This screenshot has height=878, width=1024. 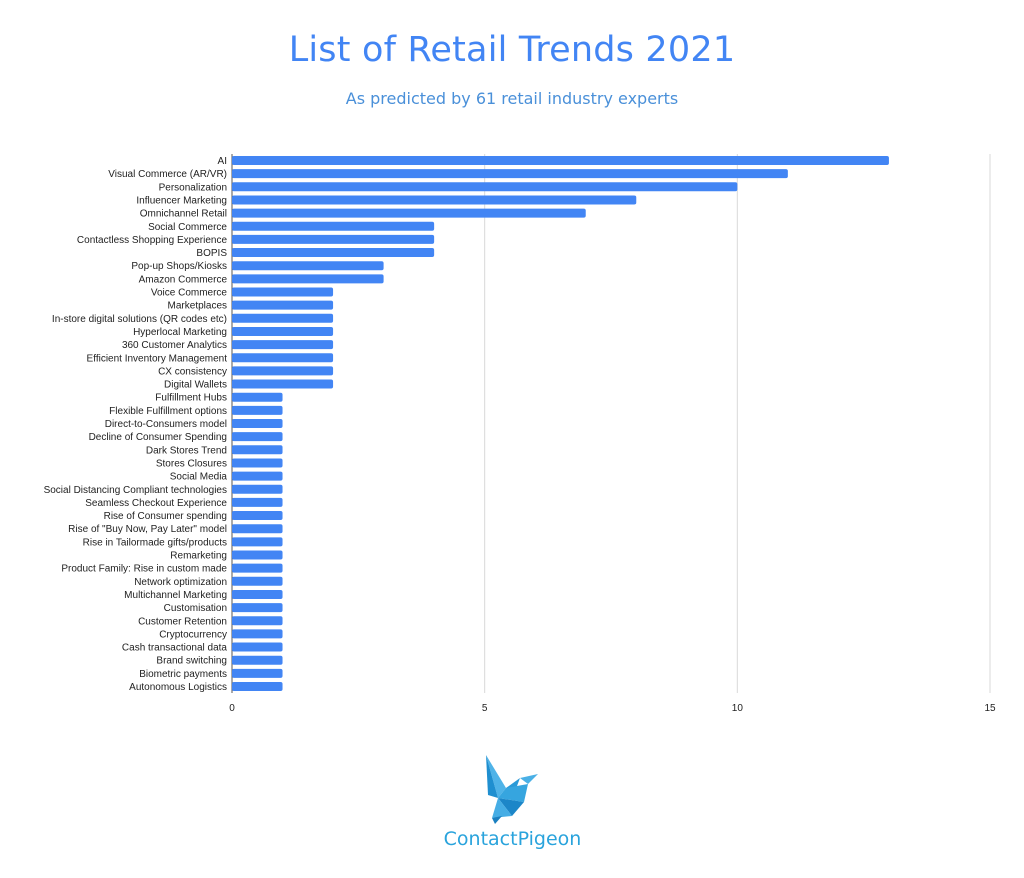 I want to click on x-tick-labels: 0 5 10 15, so click(x=612, y=708).